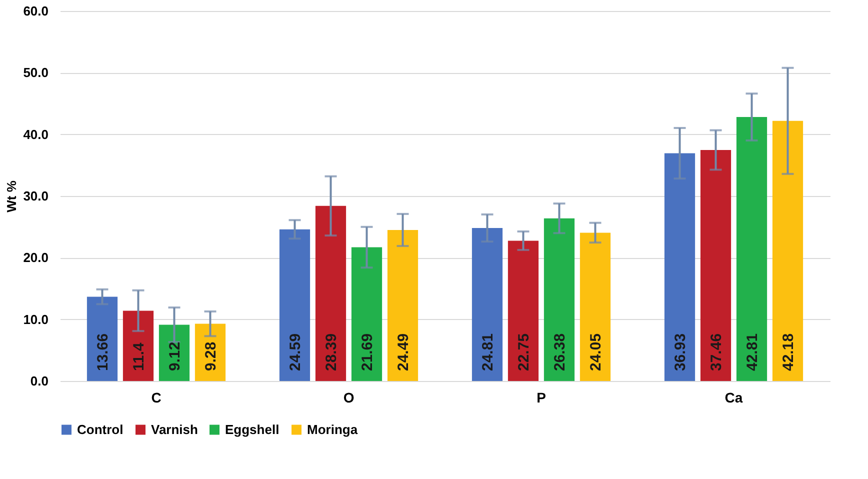 This screenshot has height=479, width=868. What do you see at coordinates (35, 72) in the screenshot?
I see `y-tick-label: 50.0` at bounding box center [35, 72].